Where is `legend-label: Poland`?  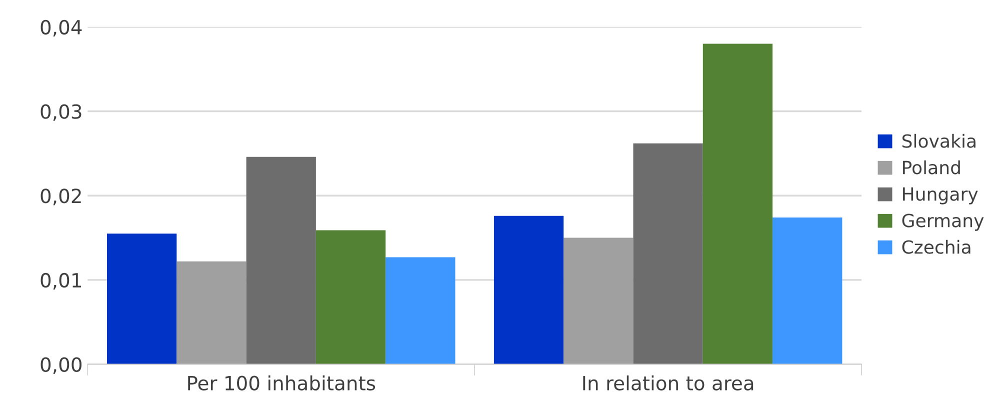 legend-label: Poland is located at coordinates (931, 167).